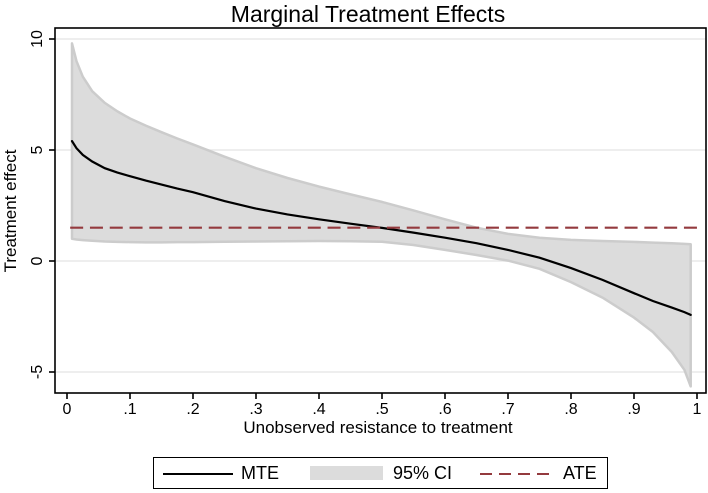  I want to click on x-tick-label: 1, so click(697, 409).